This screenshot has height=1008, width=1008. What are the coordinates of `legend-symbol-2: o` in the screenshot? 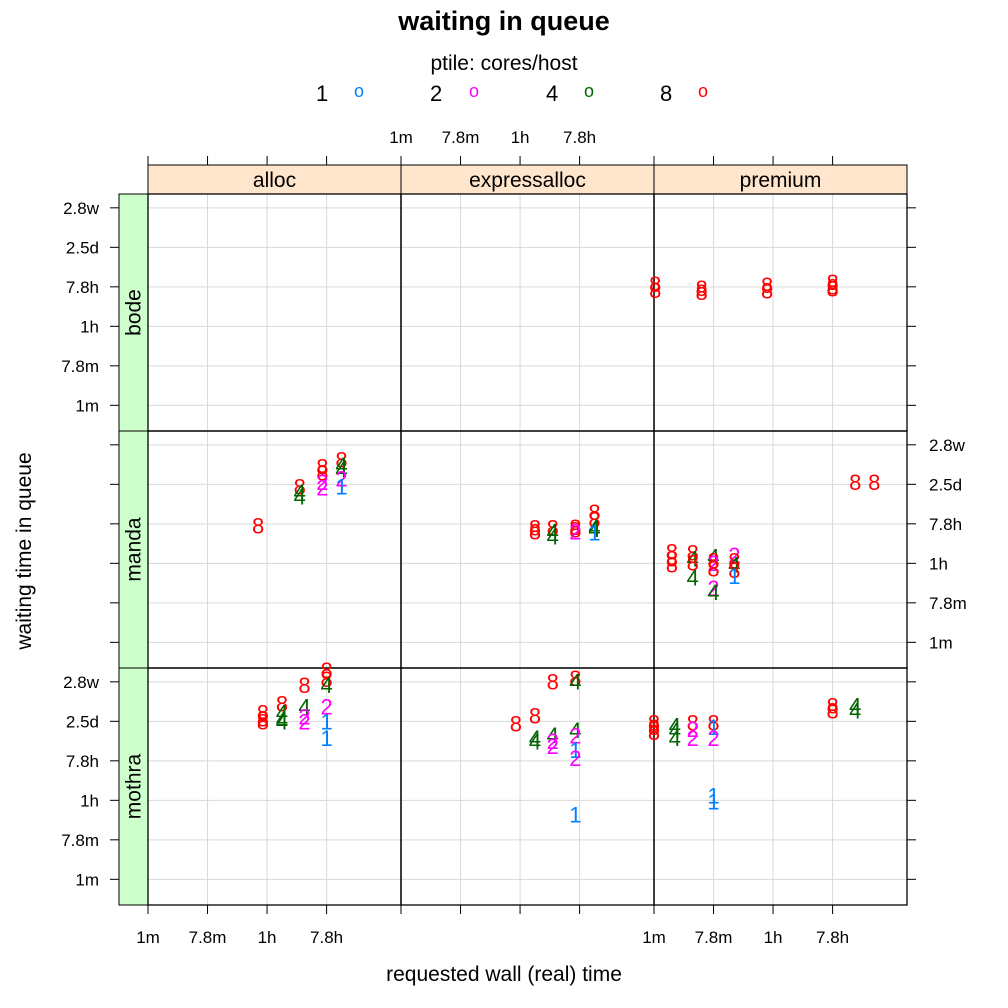 It's located at (474, 91).